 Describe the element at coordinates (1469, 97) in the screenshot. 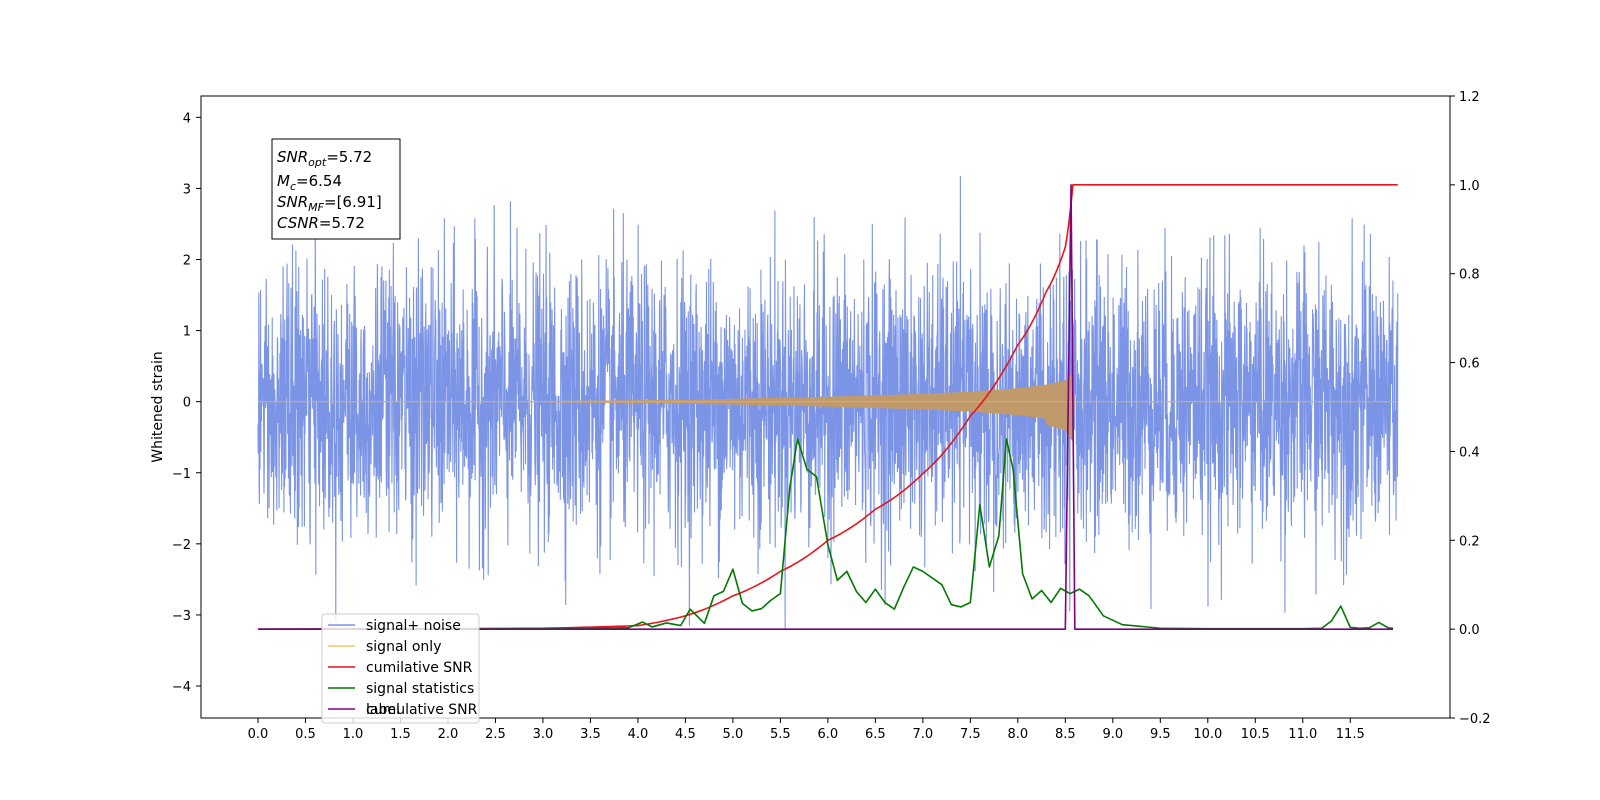

I see `y-right-tick-label: 1.2` at that location.